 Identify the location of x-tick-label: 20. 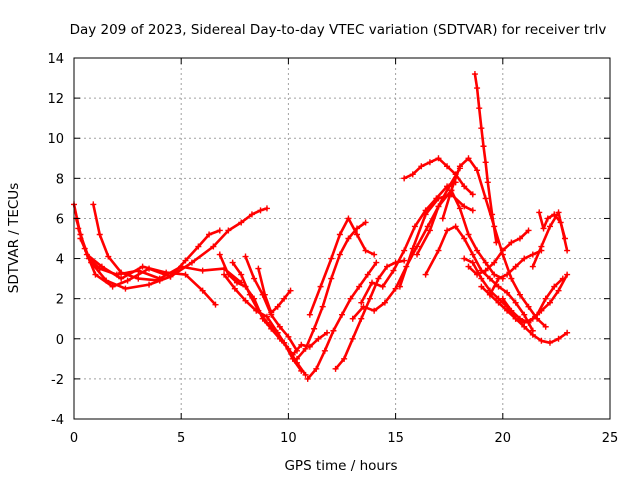
(503, 438).